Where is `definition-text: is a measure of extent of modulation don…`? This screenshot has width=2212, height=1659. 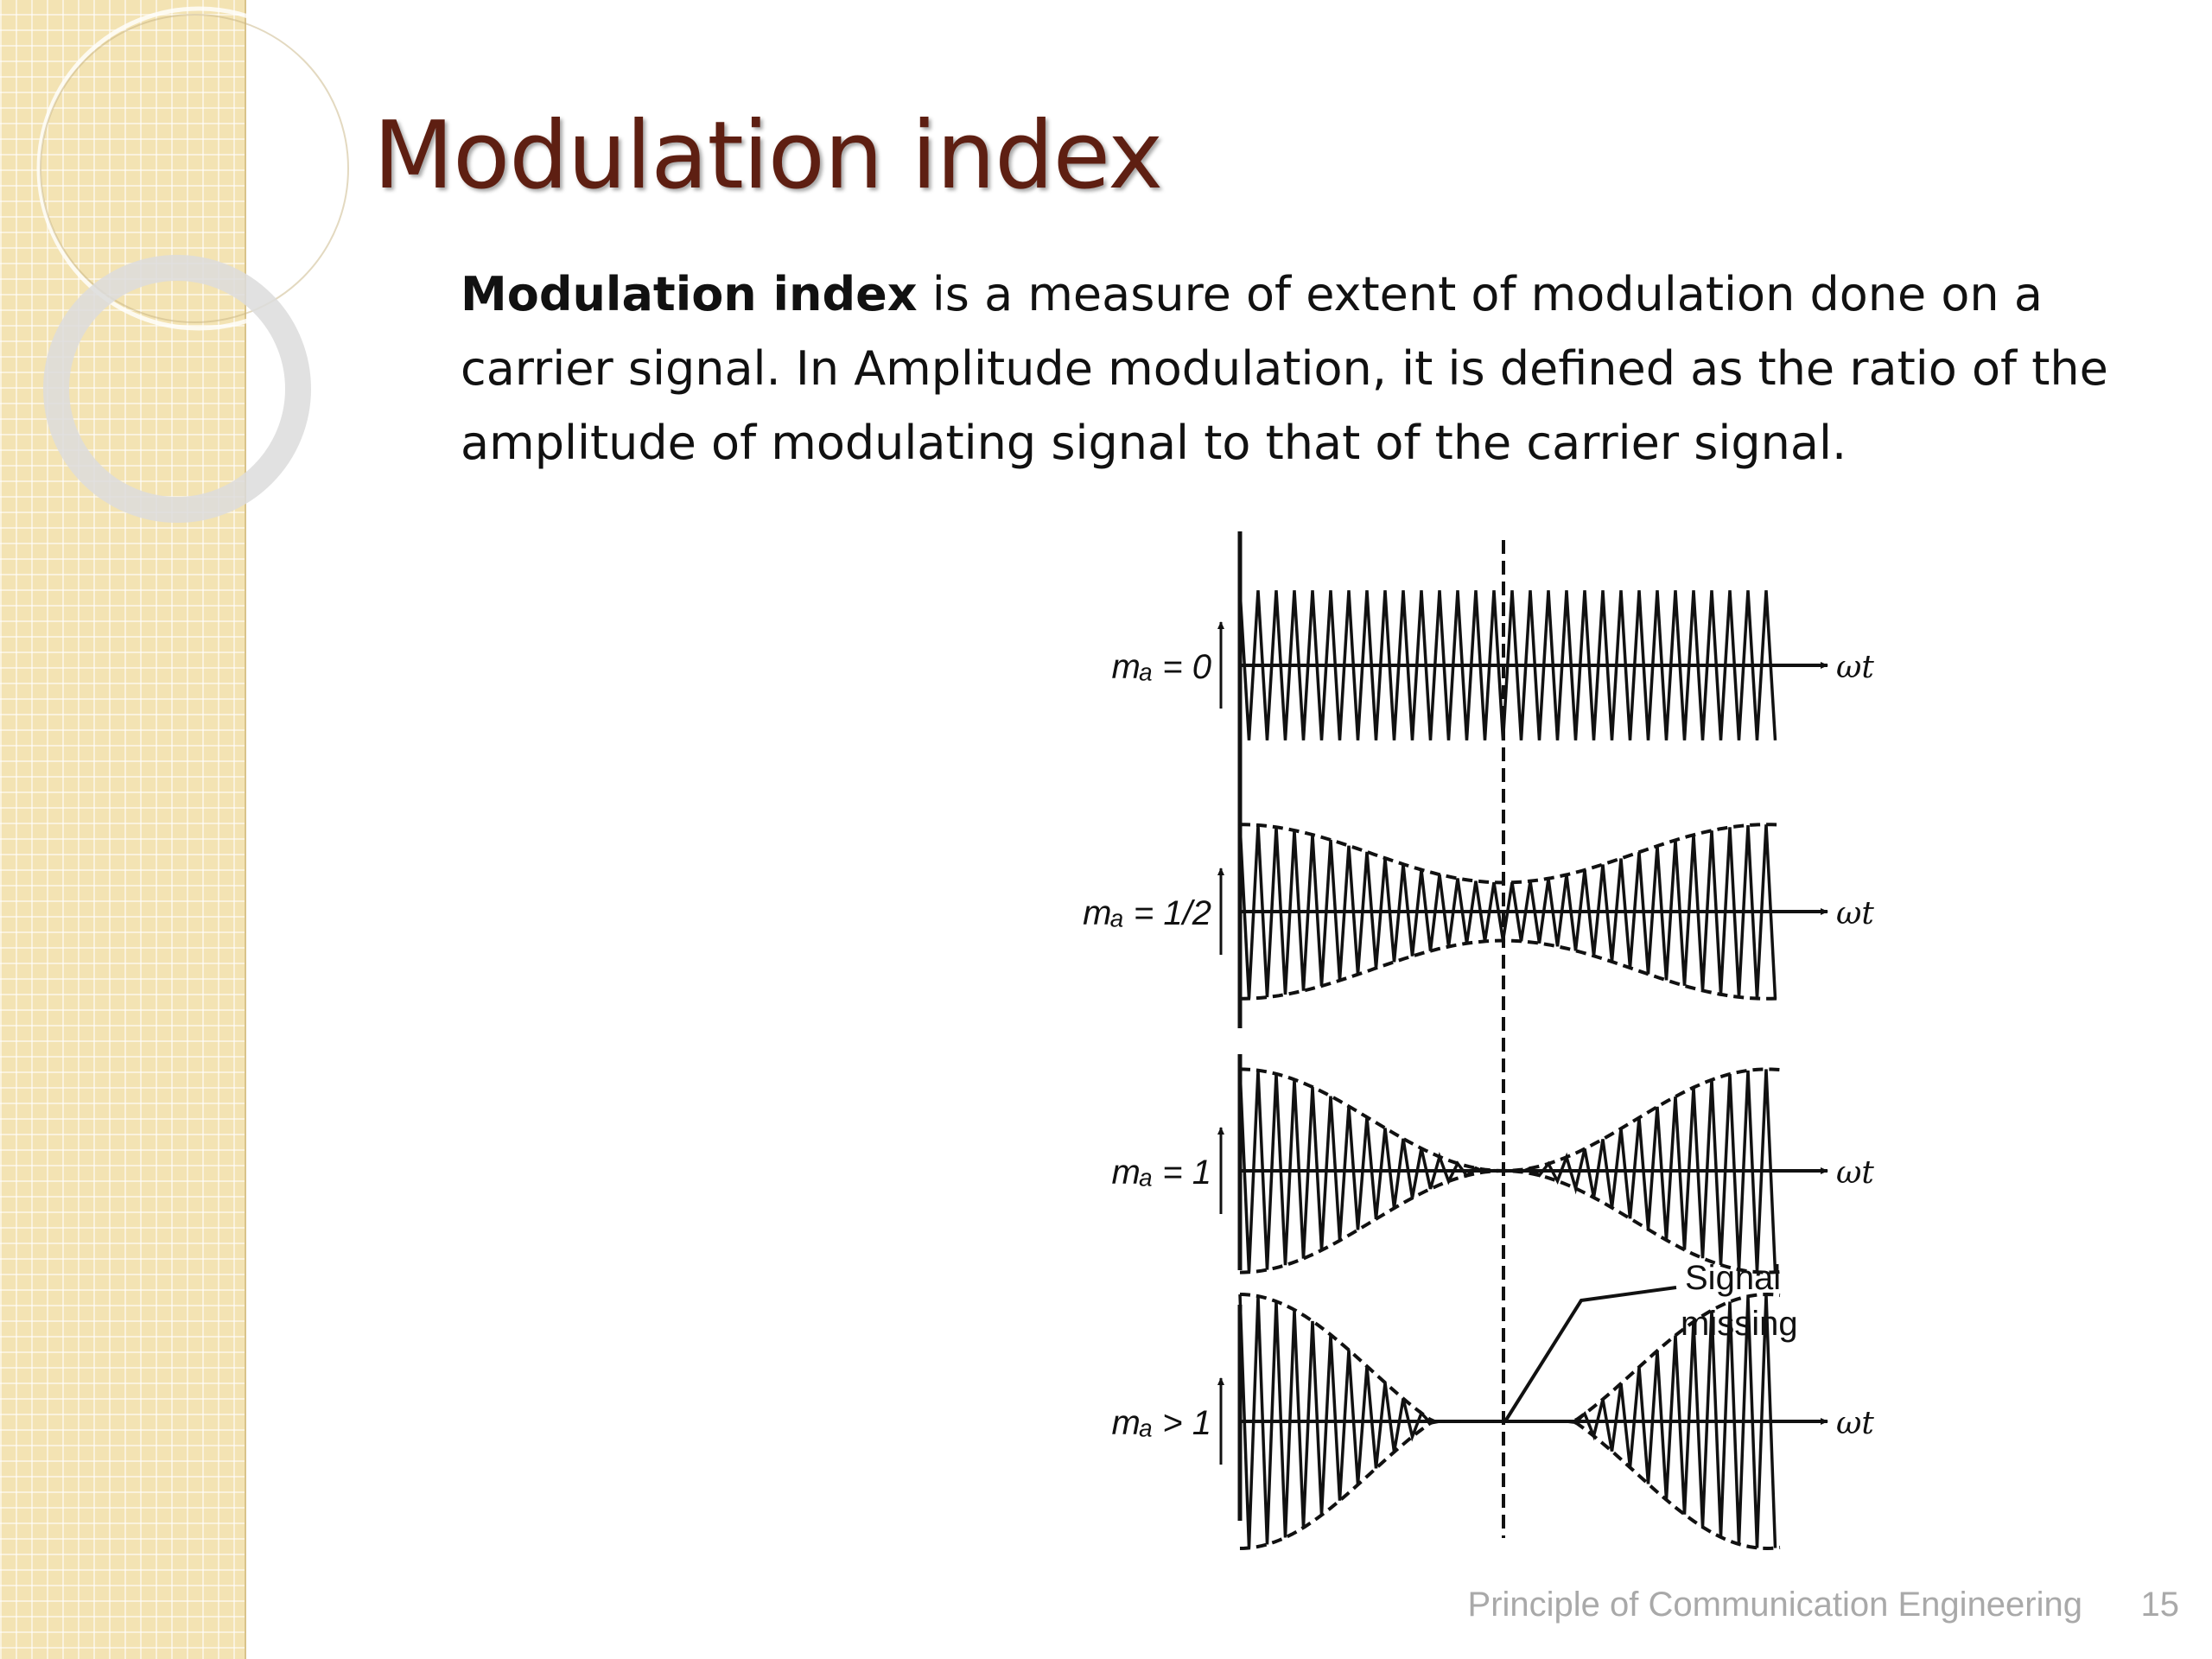
definition-text: is a measure of extent of modulation don… is located at coordinates (1284, 368).